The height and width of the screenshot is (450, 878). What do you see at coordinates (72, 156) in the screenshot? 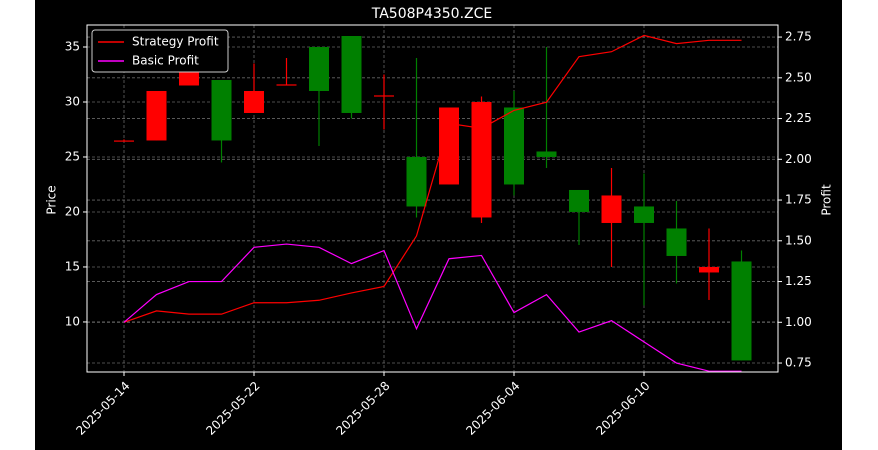
I see `y-tick-label: 25` at bounding box center [72, 156].